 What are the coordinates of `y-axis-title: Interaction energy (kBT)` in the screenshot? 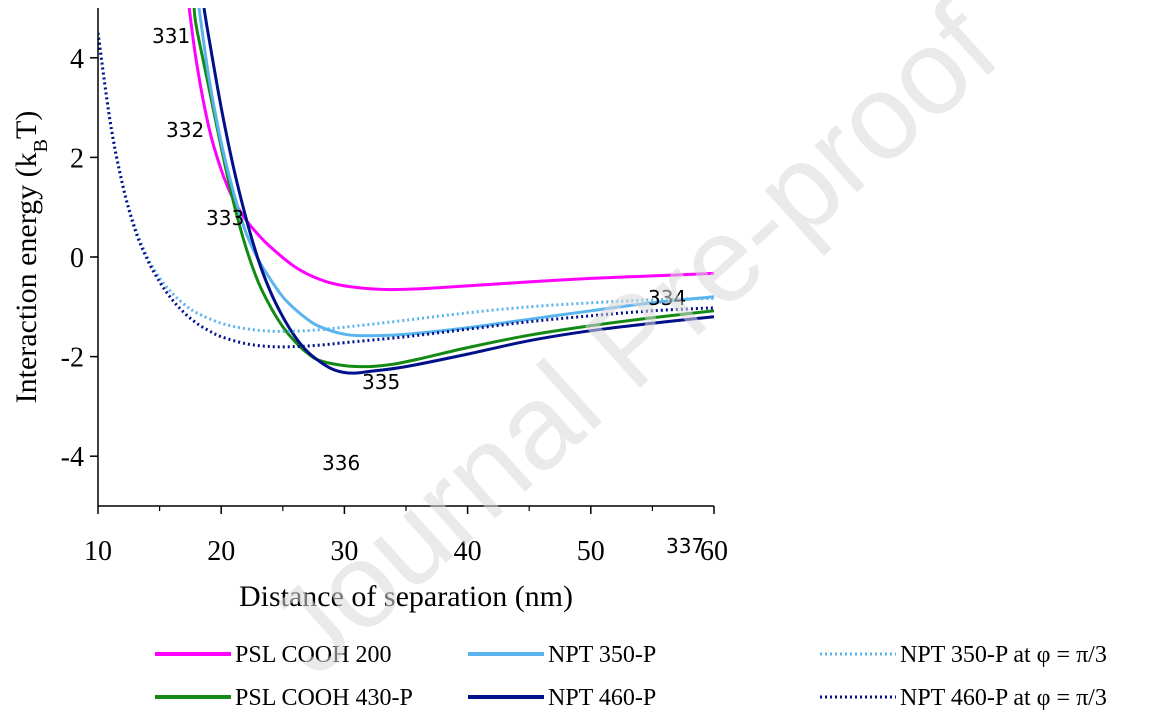 It's located at (31, 257).